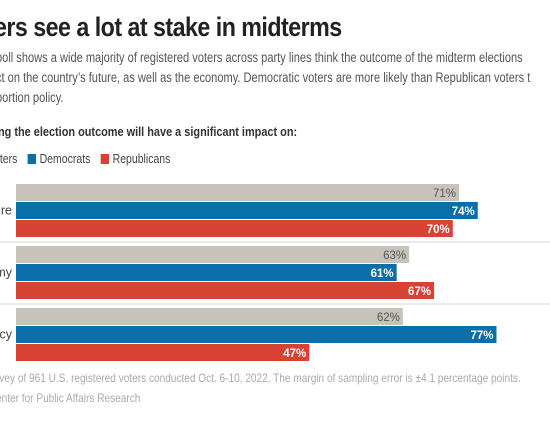  What do you see at coordinates (481, 336) in the screenshot?
I see `data-label: 77%` at bounding box center [481, 336].